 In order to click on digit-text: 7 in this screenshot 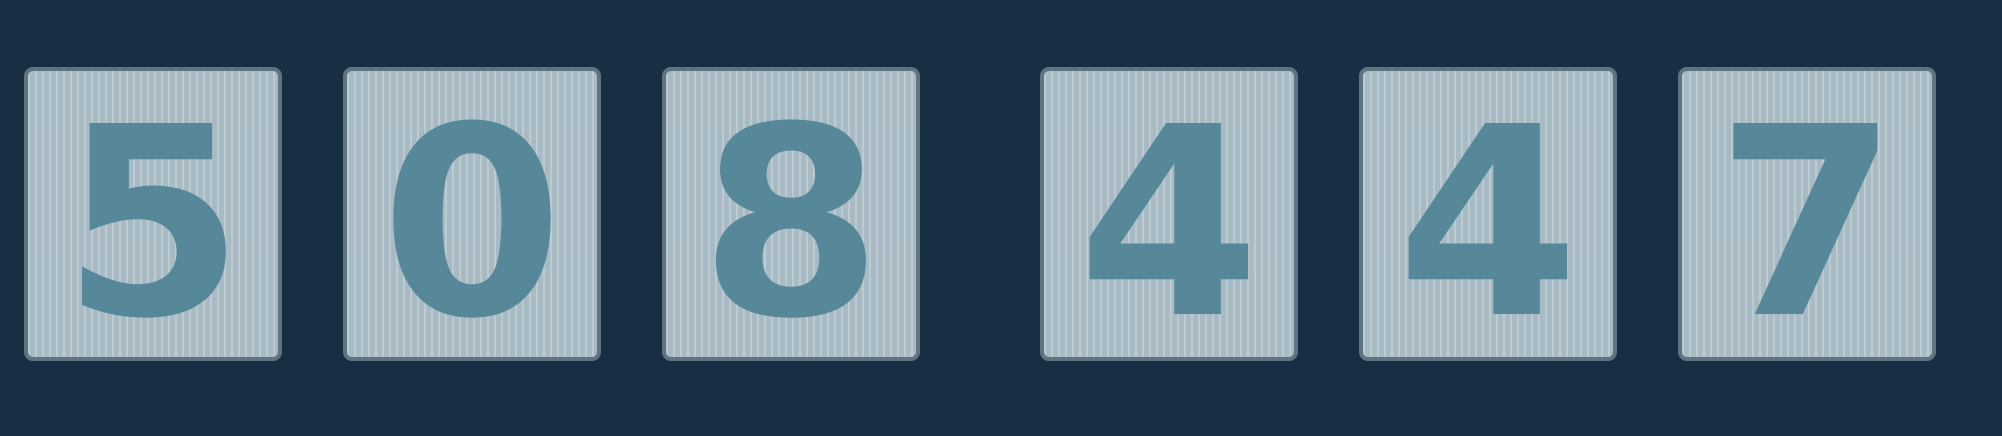, I will do `click(1807, 216)`.